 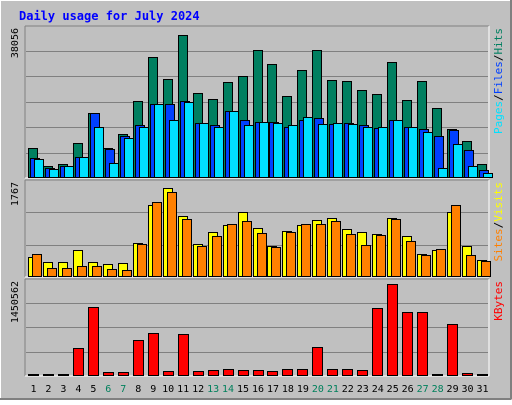 I want to click on legend-item-kbytes: KBytes, so click(x=498, y=301).